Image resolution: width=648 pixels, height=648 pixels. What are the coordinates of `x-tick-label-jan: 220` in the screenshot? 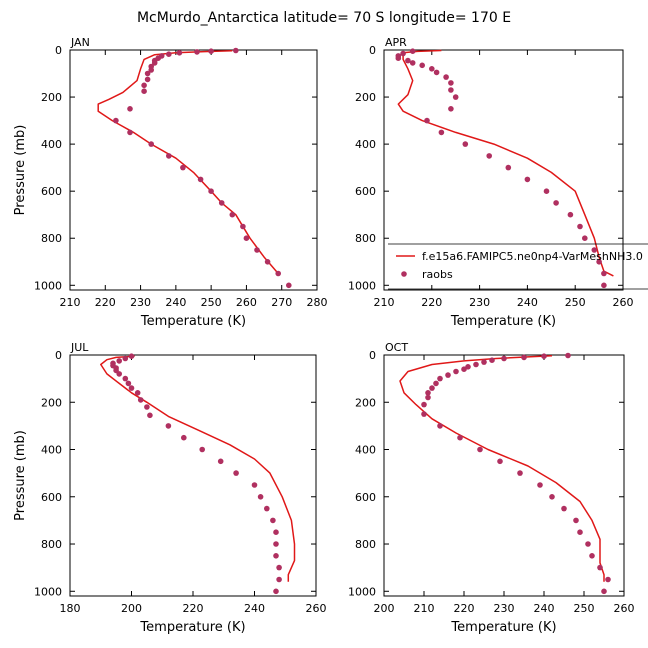 It's located at (105, 302).